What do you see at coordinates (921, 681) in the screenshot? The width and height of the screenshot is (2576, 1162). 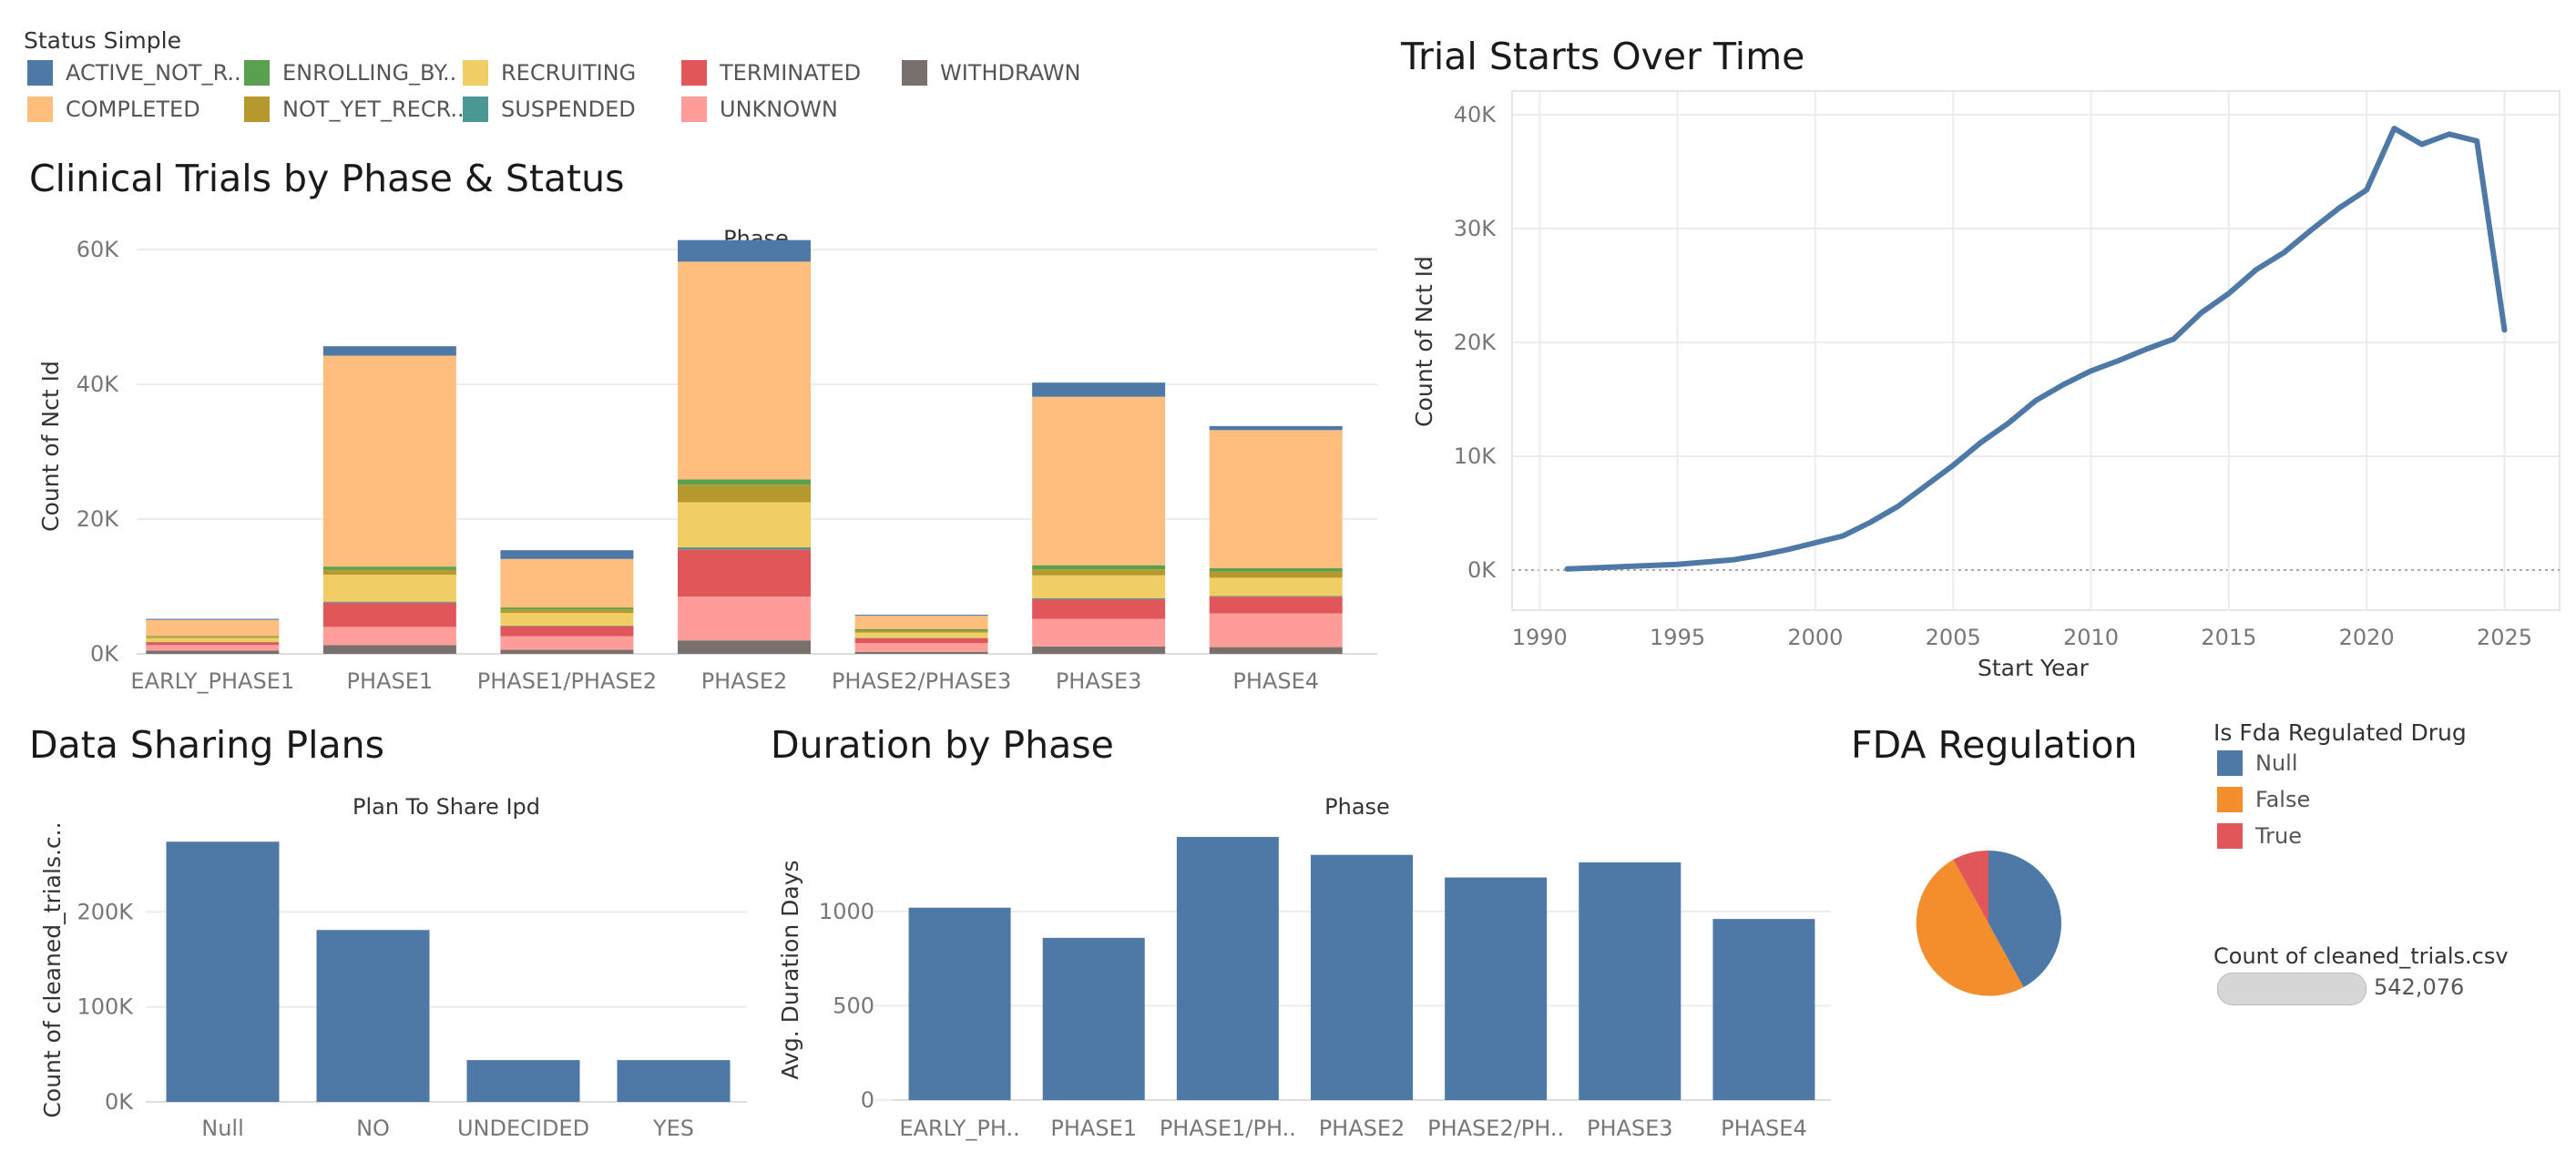 I see `x-tick-label: PHASE2/PHASE3` at bounding box center [921, 681].